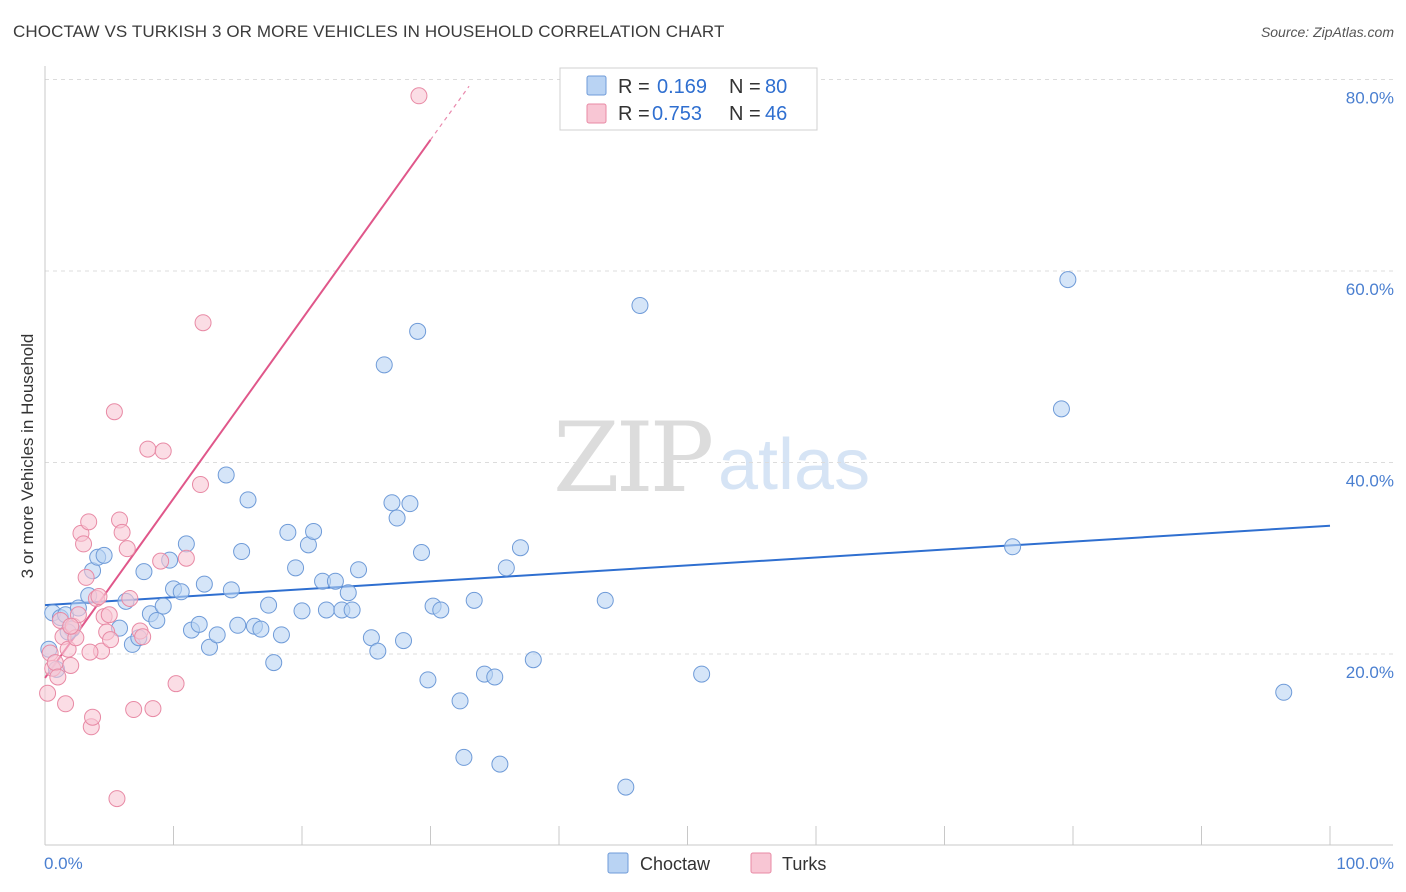  I want to click on turks-trend-extension, so click(450, 113).